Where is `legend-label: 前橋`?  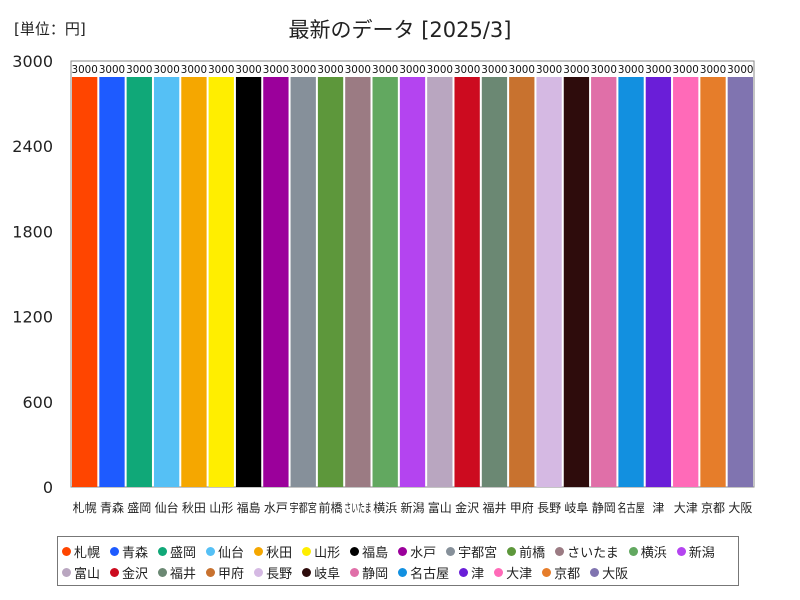
legend-label: 前橋 is located at coordinates (532, 553).